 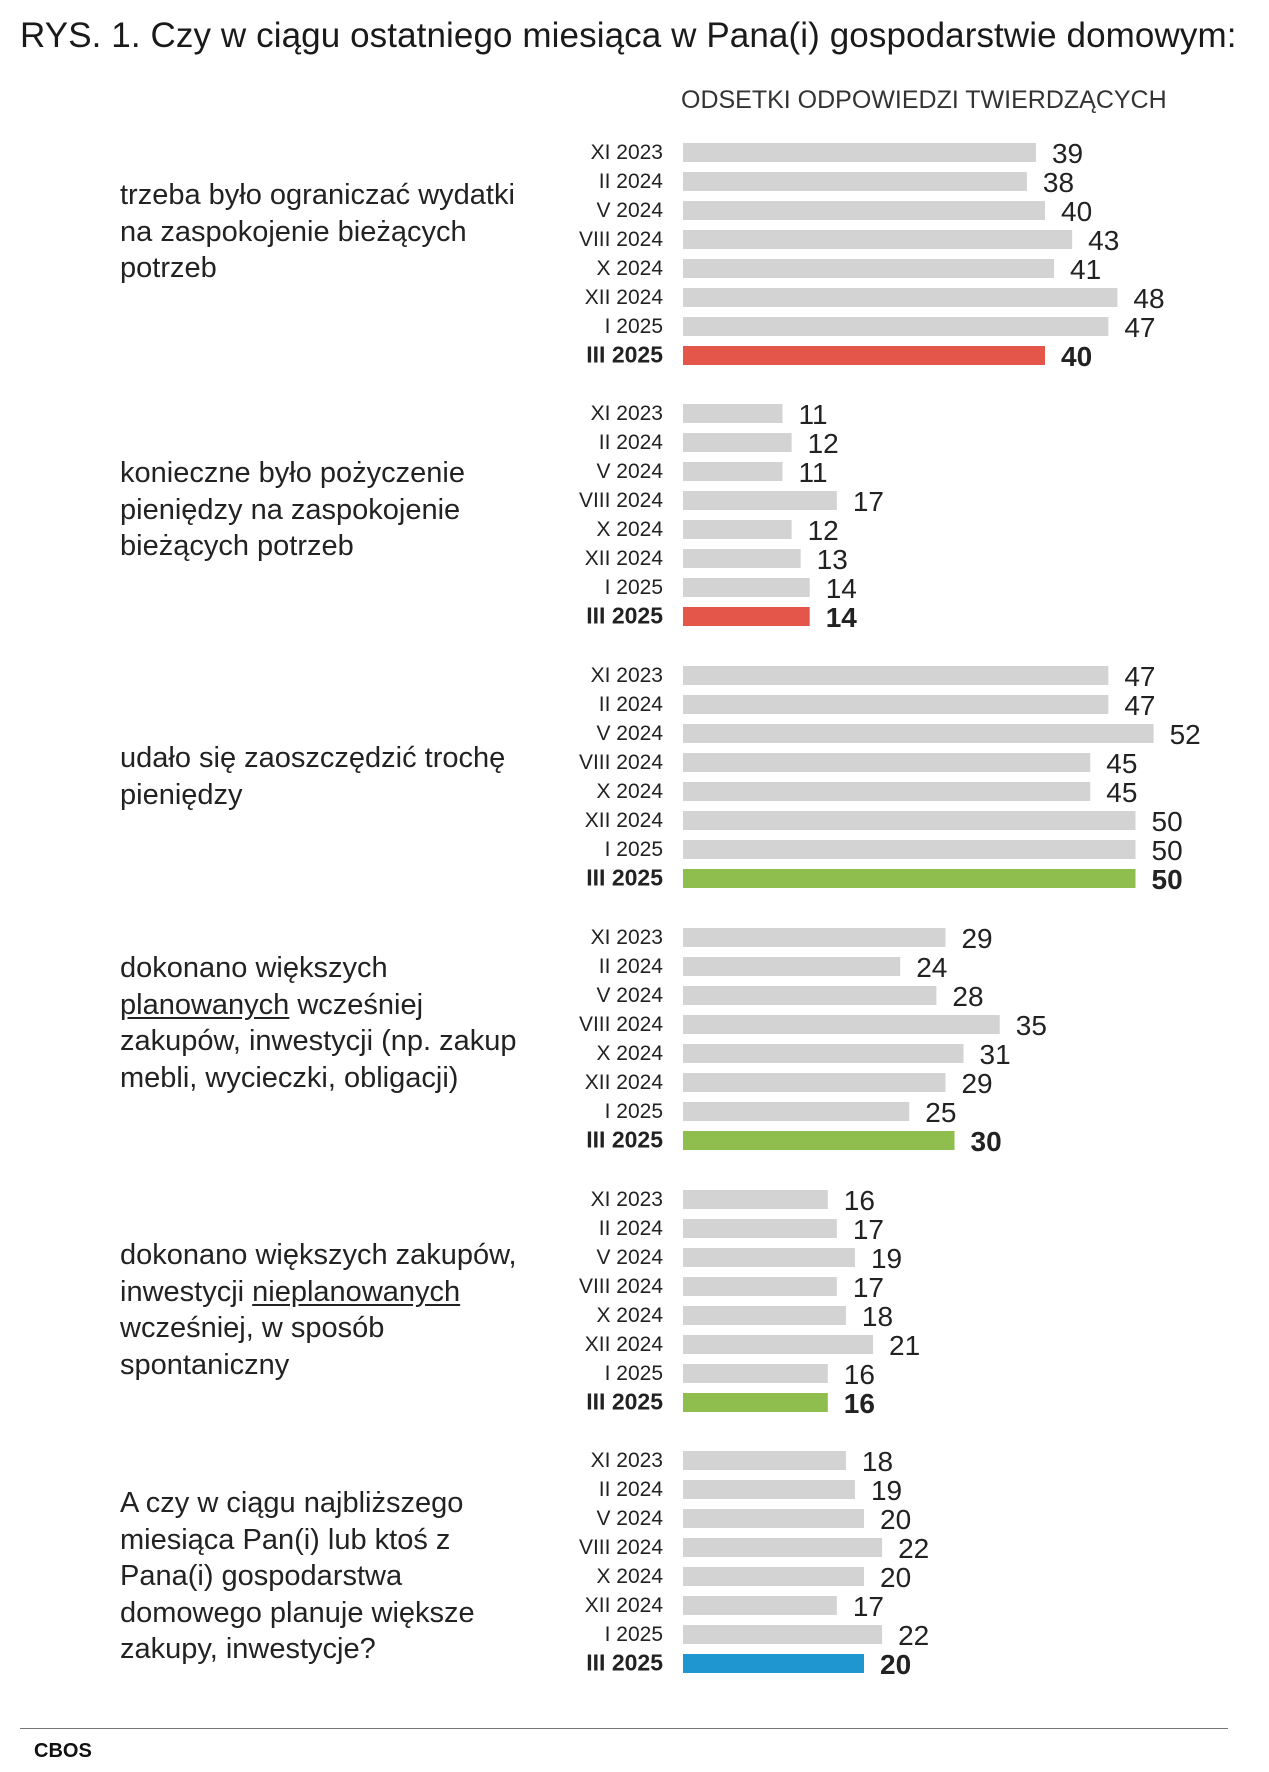 What do you see at coordinates (842, 617) in the screenshot?
I see `data-label: 14` at bounding box center [842, 617].